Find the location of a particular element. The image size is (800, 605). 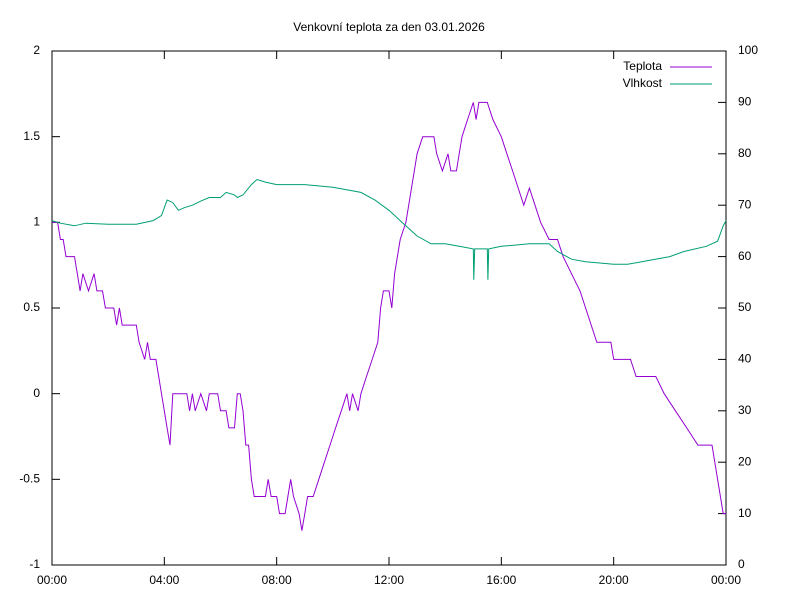

y2-tick-label: 50 is located at coordinates (745, 307).